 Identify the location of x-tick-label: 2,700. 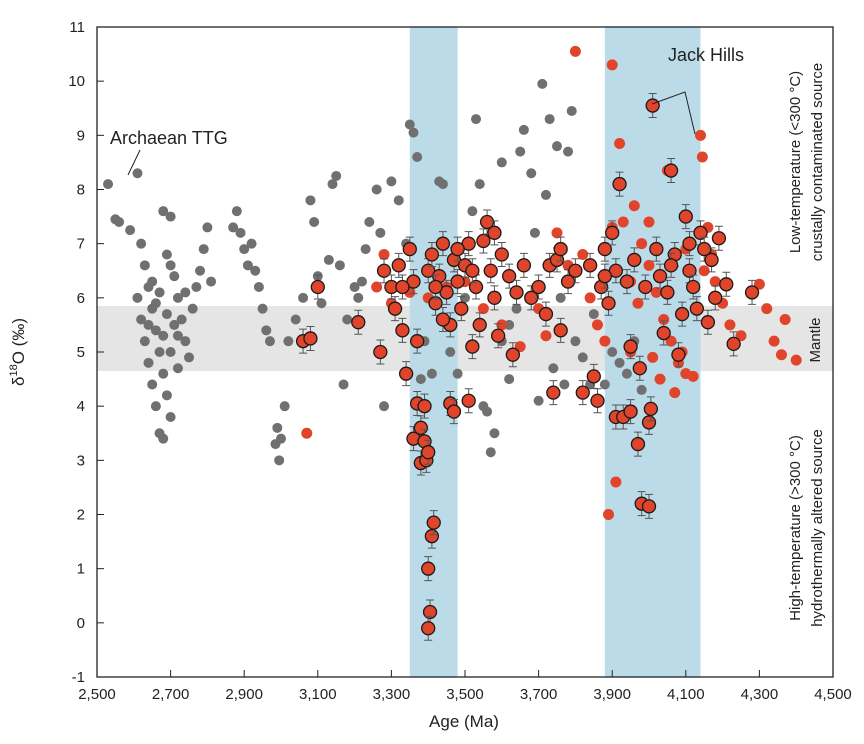
(171, 694).